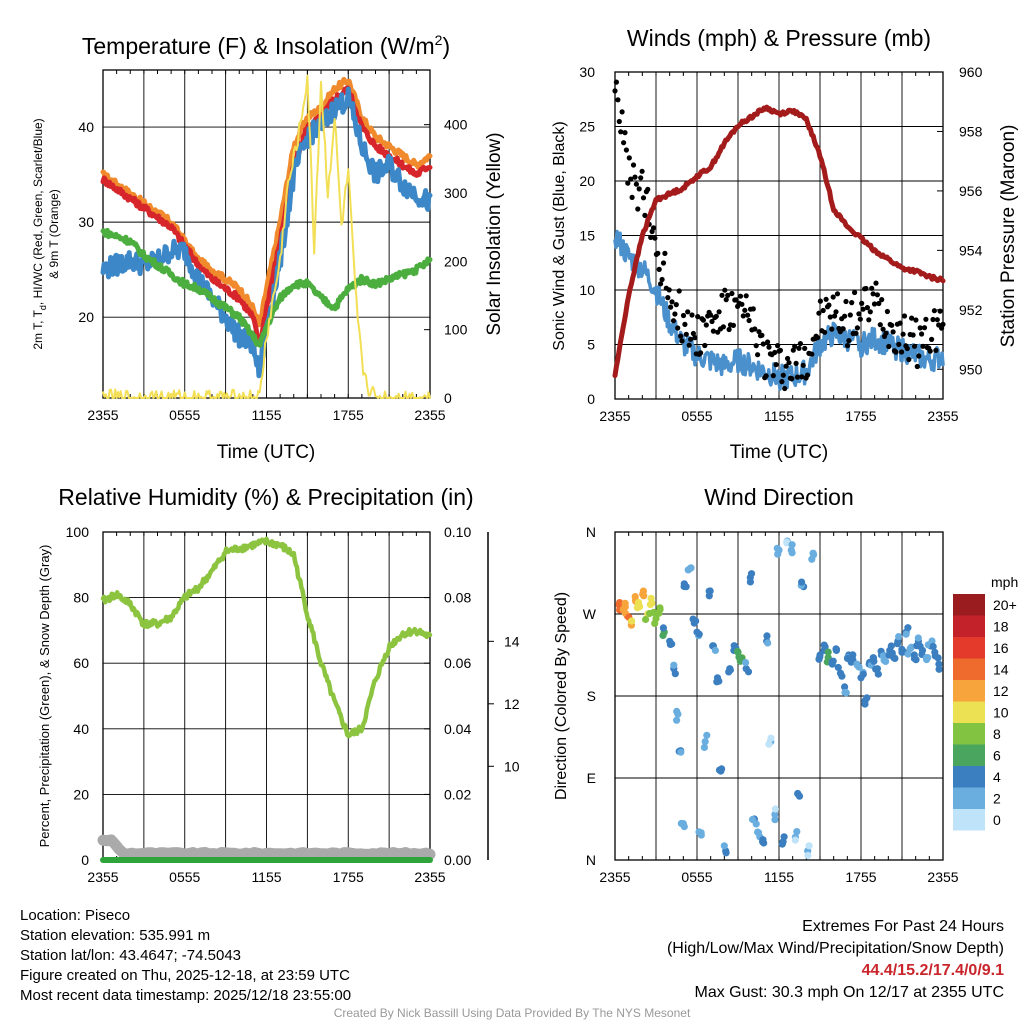 This screenshot has width=1024, height=1024. Describe the element at coordinates (971, 369) in the screenshot. I see `y2-tick-label: 950` at that location.